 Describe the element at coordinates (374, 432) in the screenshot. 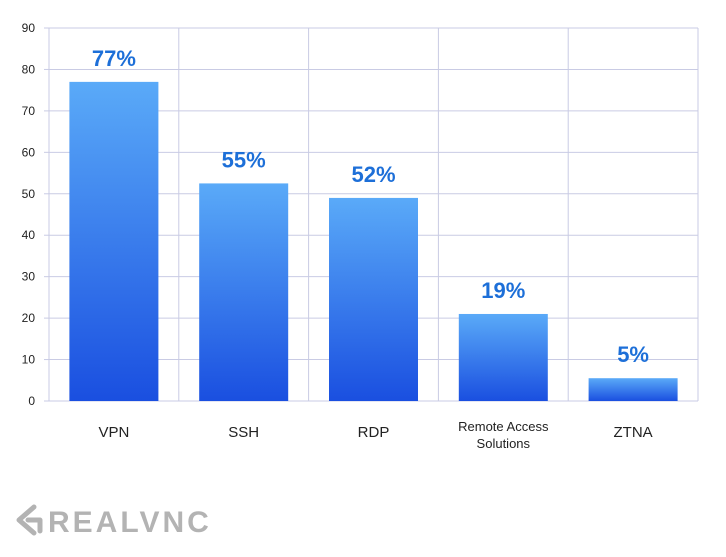

I see `x-tick-label: RDP` at that location.